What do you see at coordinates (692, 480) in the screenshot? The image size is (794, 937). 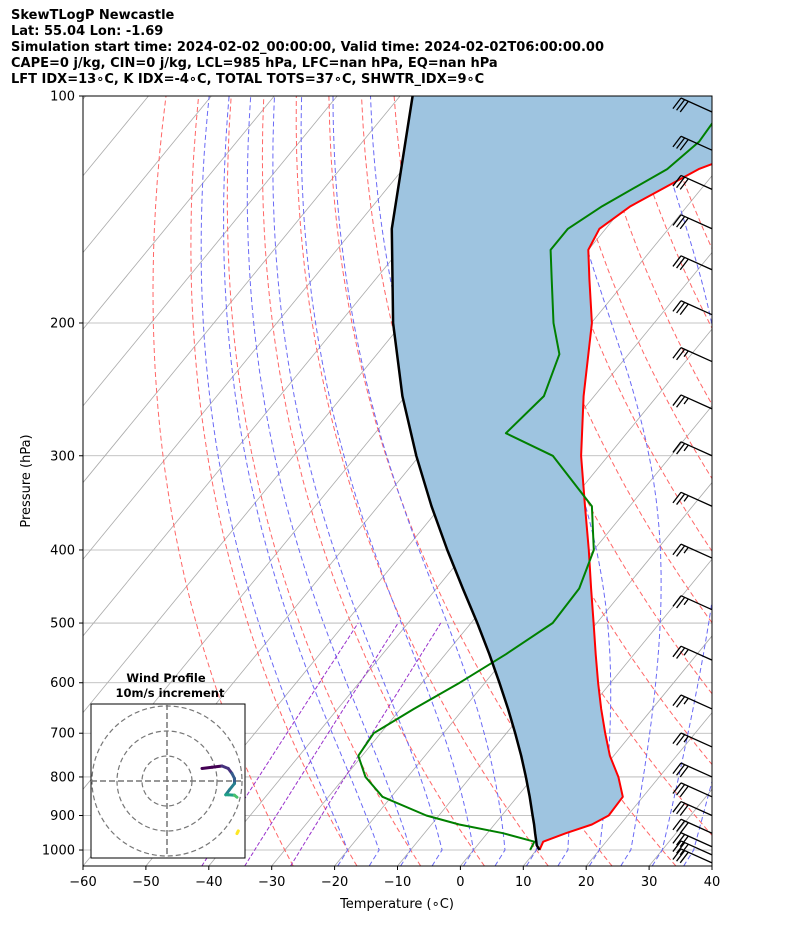 I see `wind-barbs` at bounding box center [692, 480].